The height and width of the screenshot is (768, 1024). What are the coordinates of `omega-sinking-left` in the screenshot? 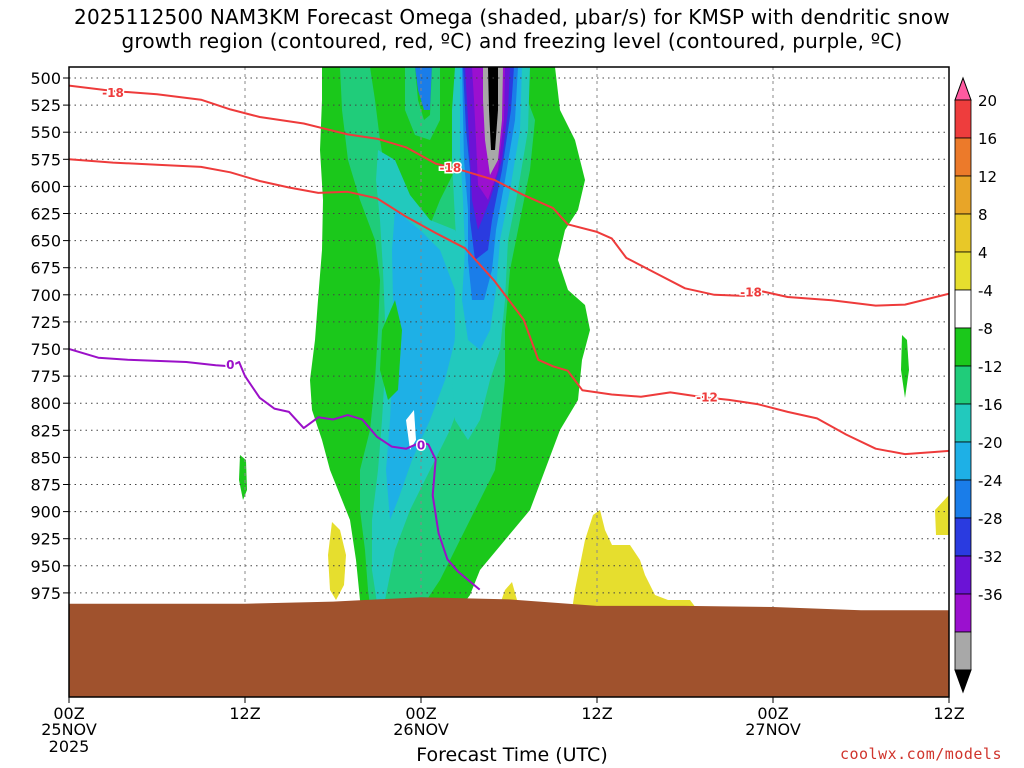 It's located at (337, 561).